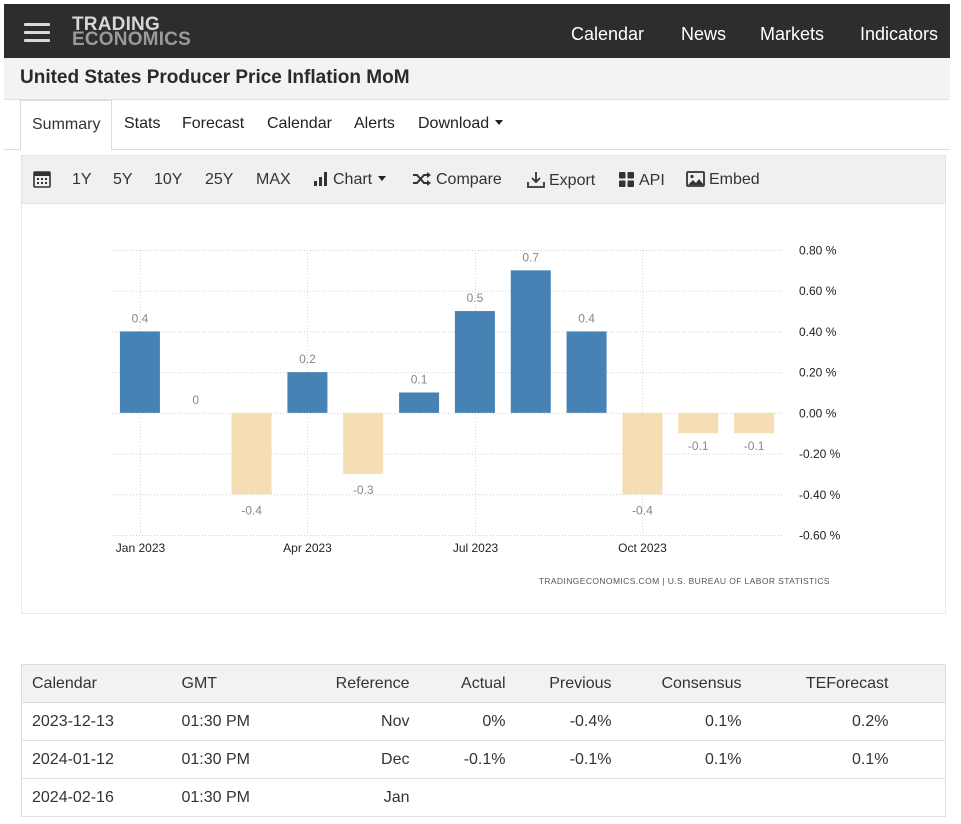 This screenshot has width=961, height=824. Describe the element at coordinates (792, 34) in the screenshot. I see `nav-markets: Markets` at that location.